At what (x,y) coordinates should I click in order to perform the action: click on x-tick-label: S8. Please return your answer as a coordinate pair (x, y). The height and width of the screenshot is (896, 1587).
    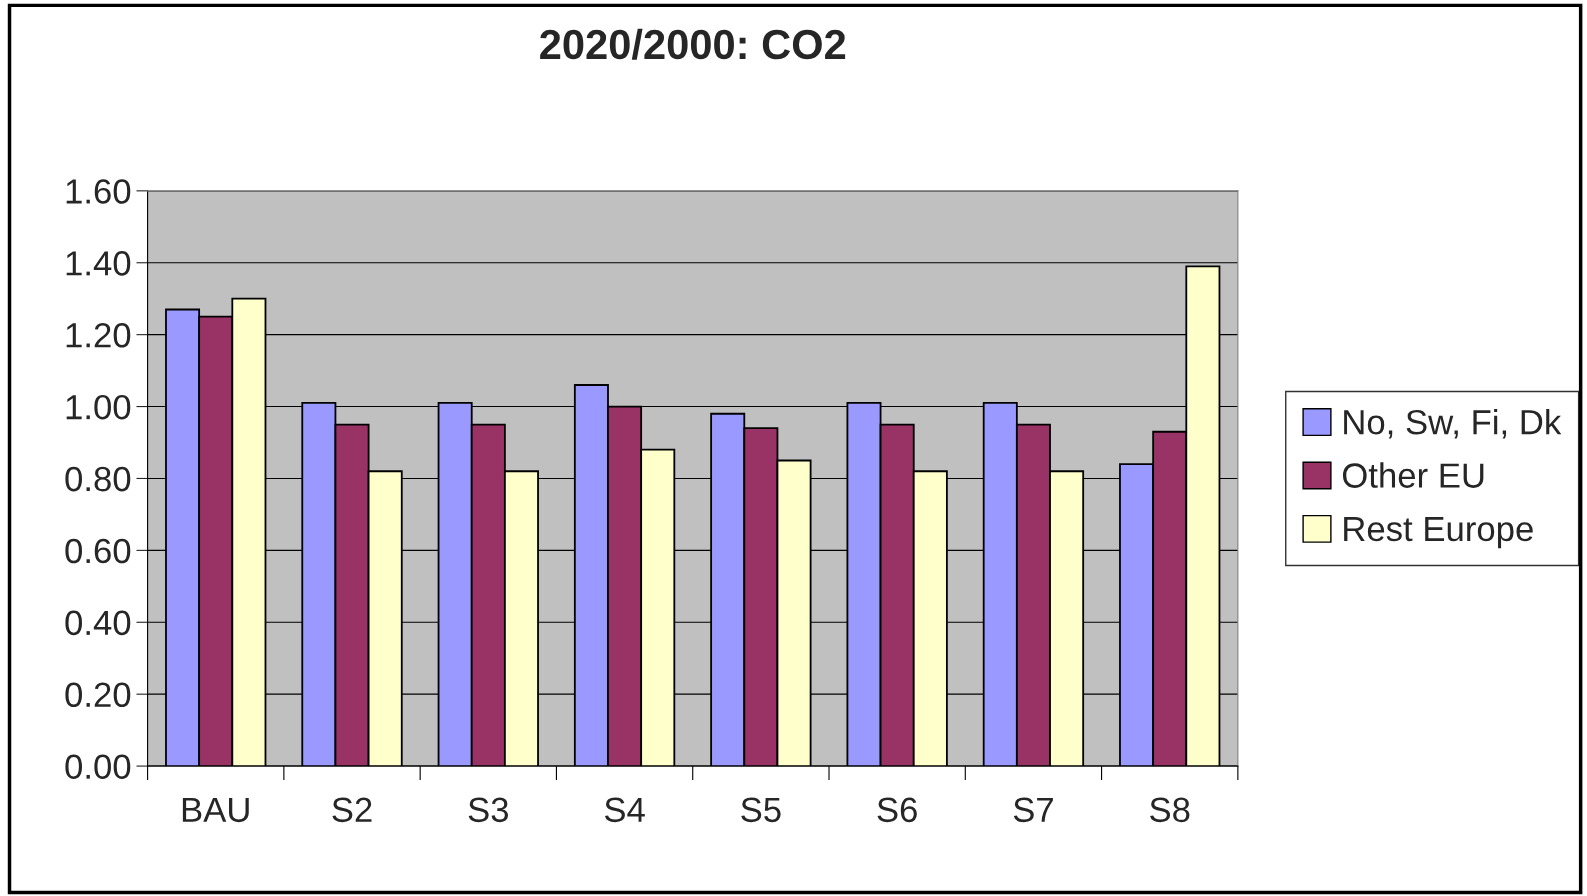
    Looking at the image, I should click on (1170, 810).